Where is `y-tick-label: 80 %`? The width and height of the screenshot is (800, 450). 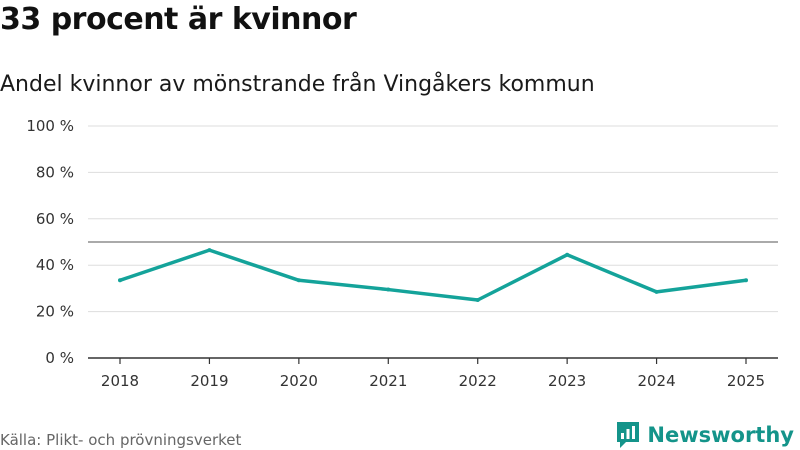
y-tick-label: 80 % is located at coordinates (55, 172).